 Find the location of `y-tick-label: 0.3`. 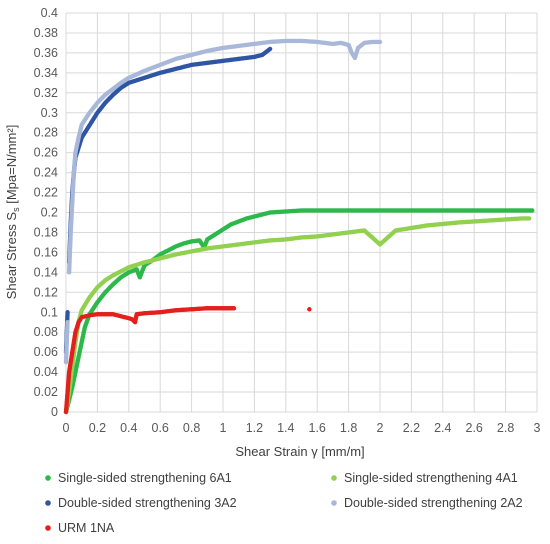

y-tick-label: 0.3 is located at coordinates (49, 113).